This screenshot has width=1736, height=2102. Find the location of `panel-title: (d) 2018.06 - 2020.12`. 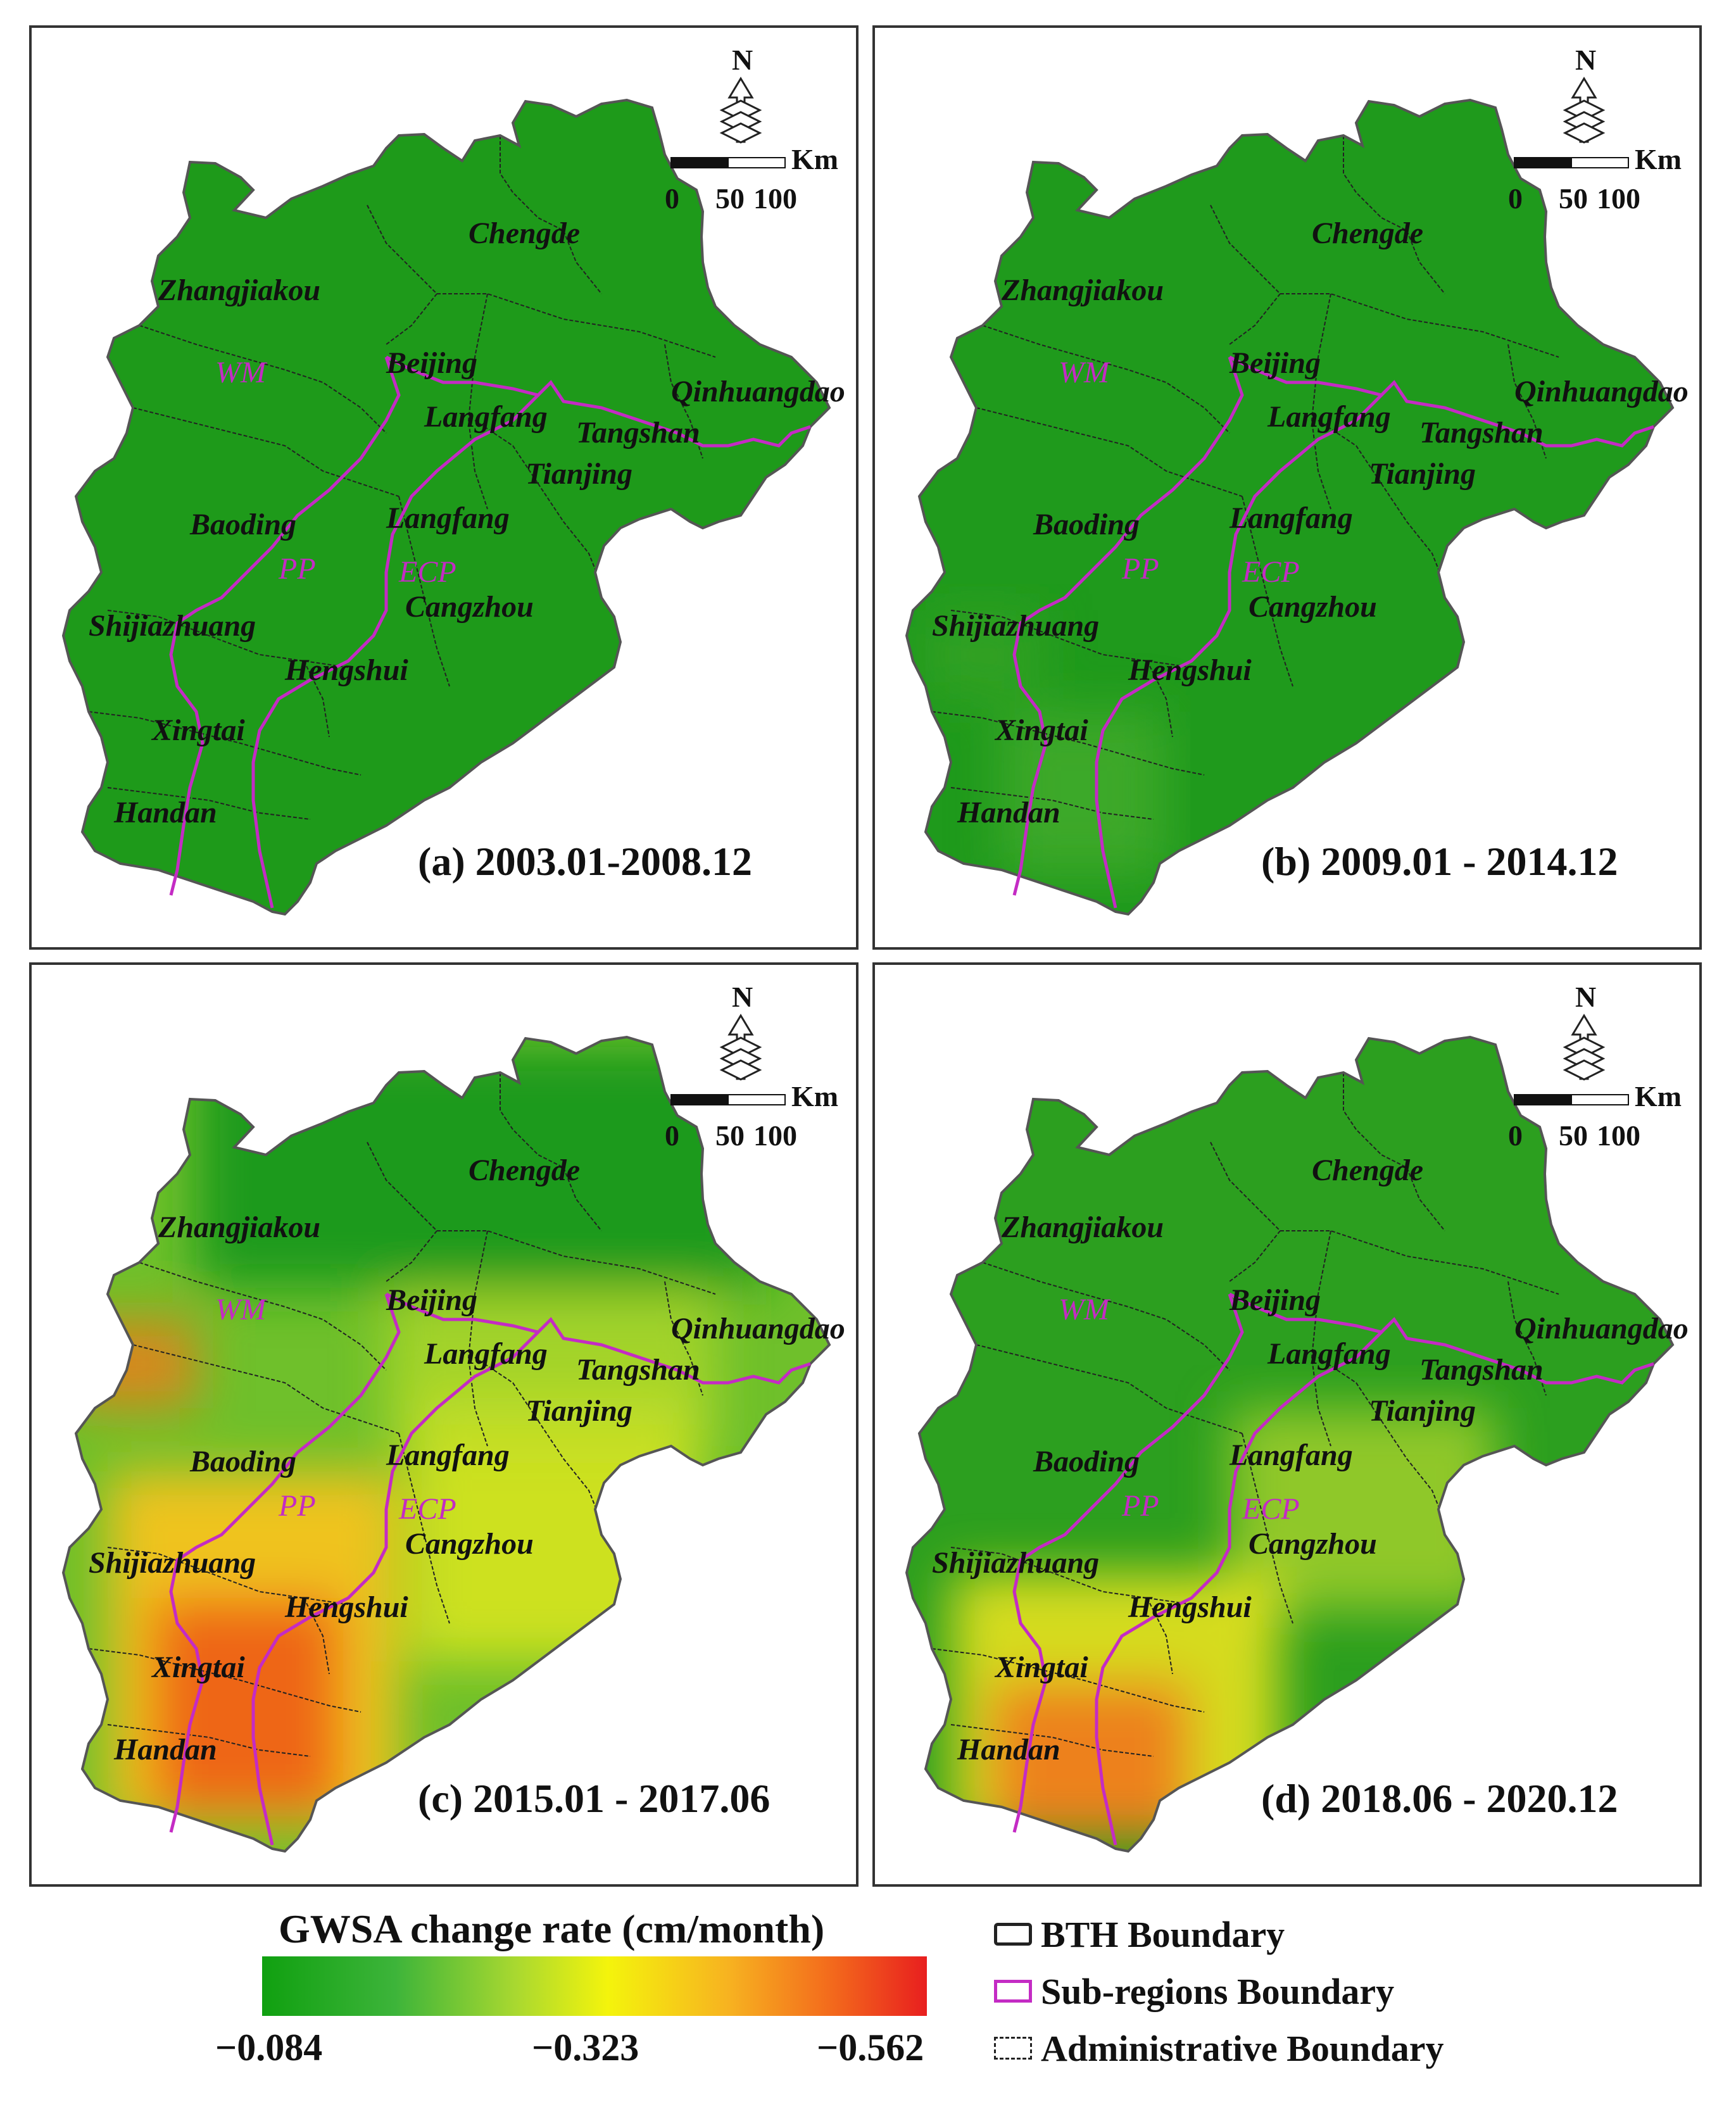

panel-title: (d) 2018.06 - 2020.12 is located at coordinates (1439, 1798).